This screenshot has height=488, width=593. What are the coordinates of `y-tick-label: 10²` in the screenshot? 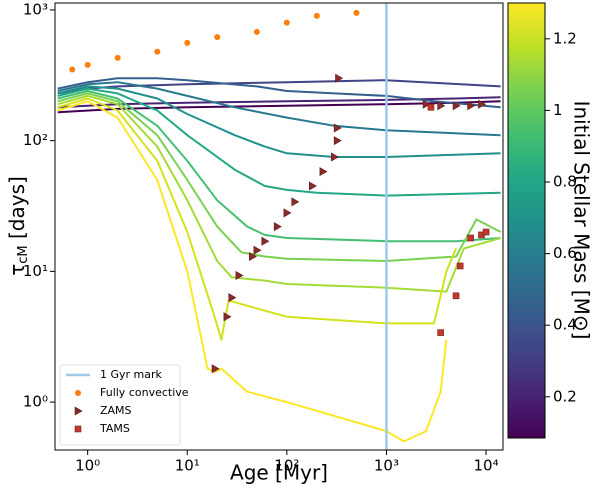 It's located at (35, 140).